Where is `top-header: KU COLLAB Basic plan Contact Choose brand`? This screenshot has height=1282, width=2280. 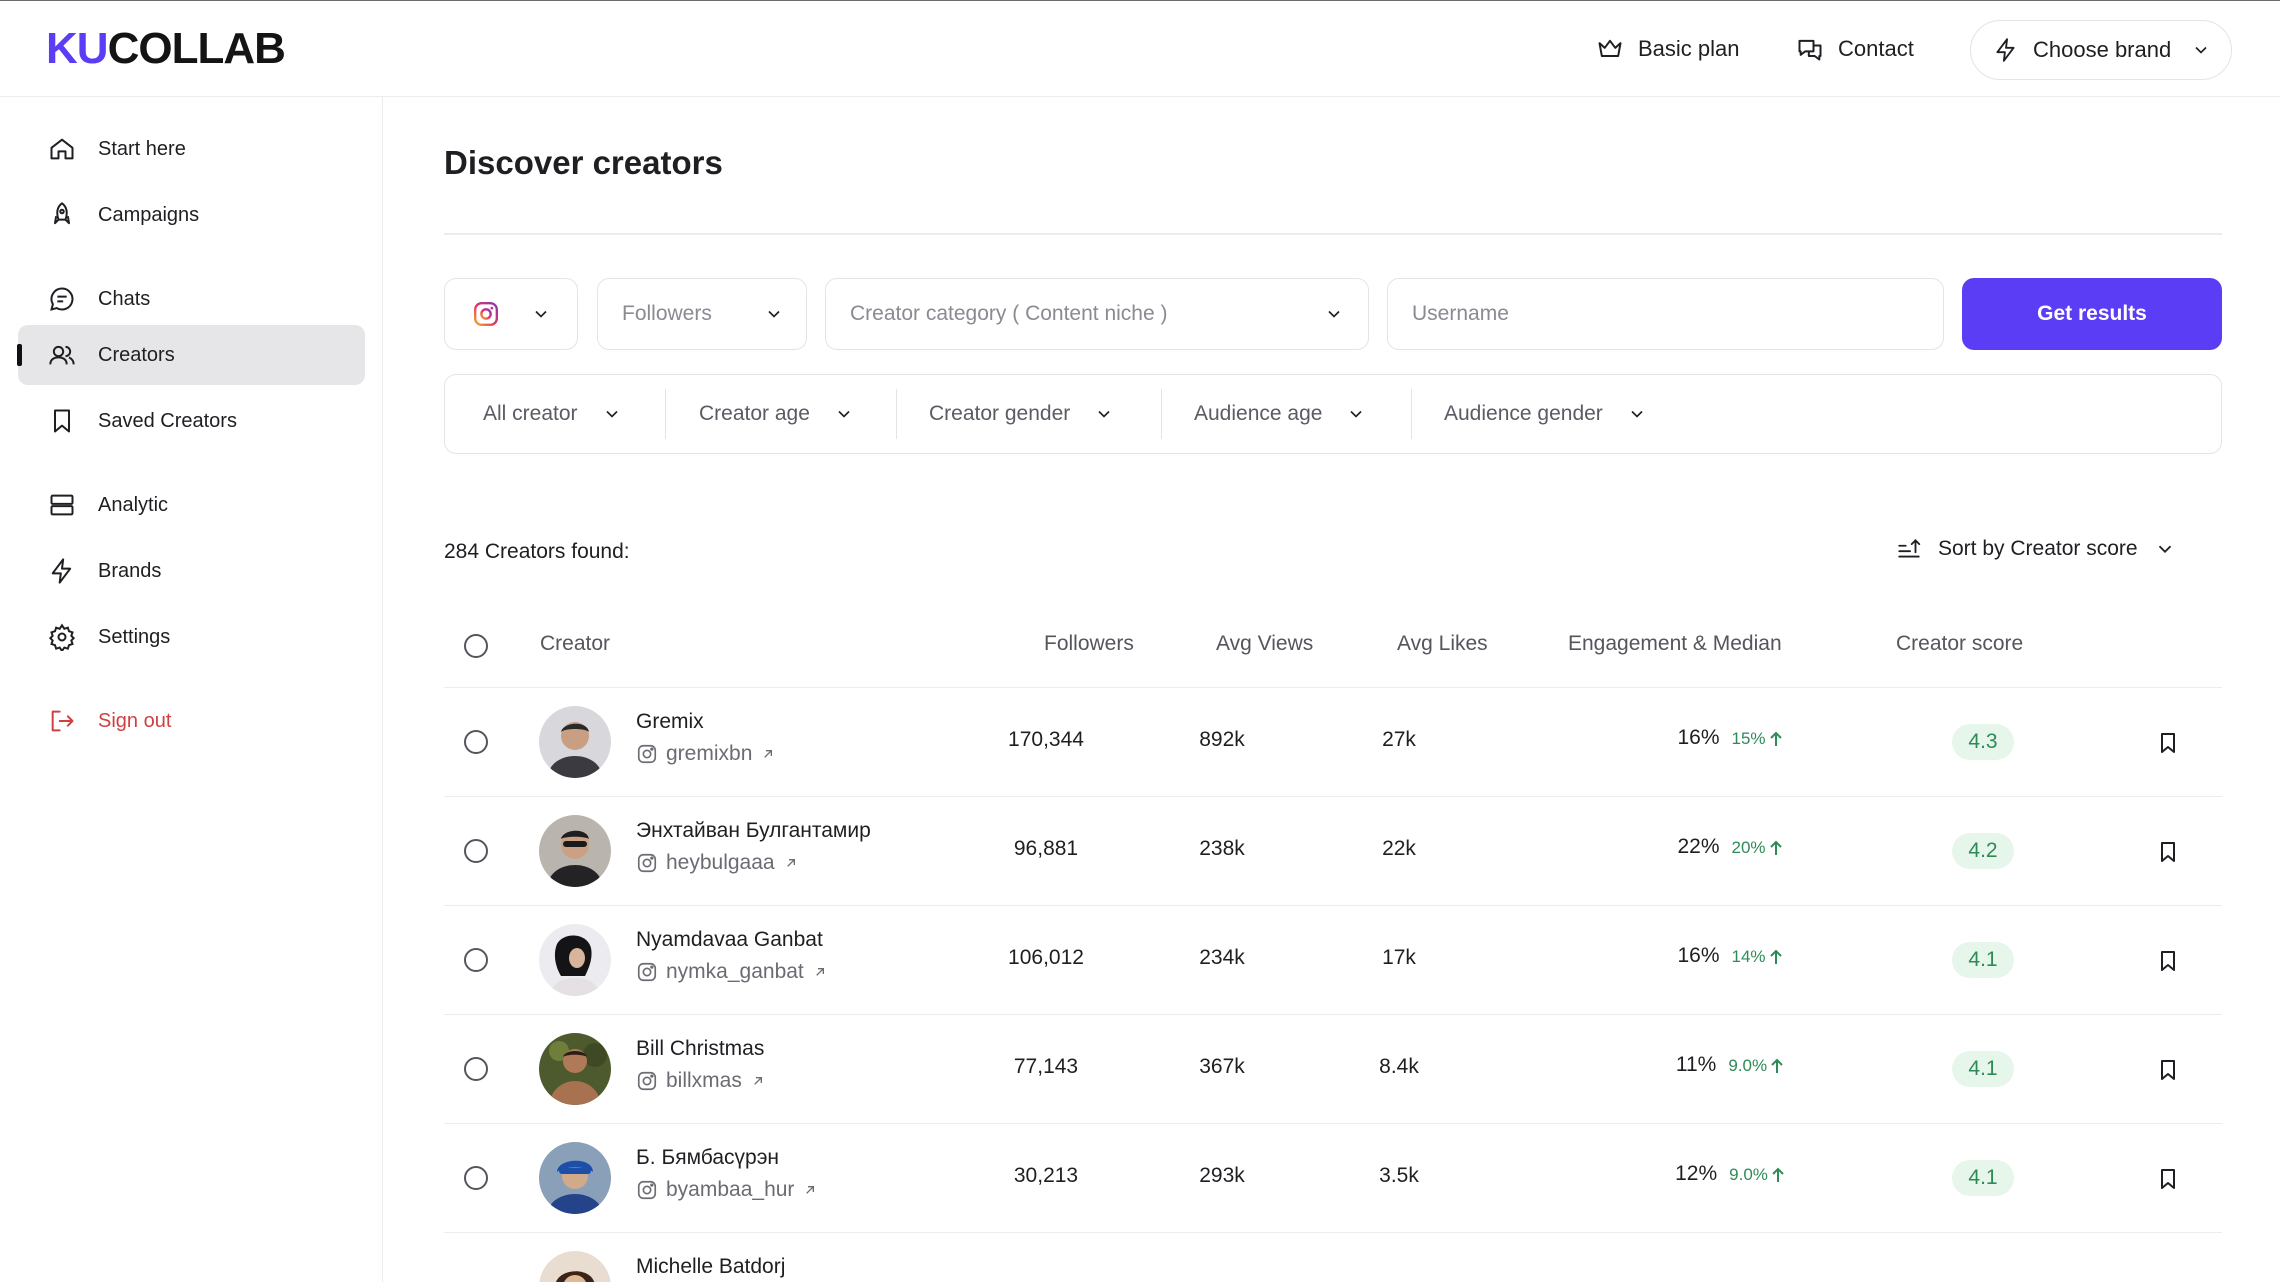
top-header: KU COLLAB Basic plan Contact Choose brand is located at coordinates (1140, 49).